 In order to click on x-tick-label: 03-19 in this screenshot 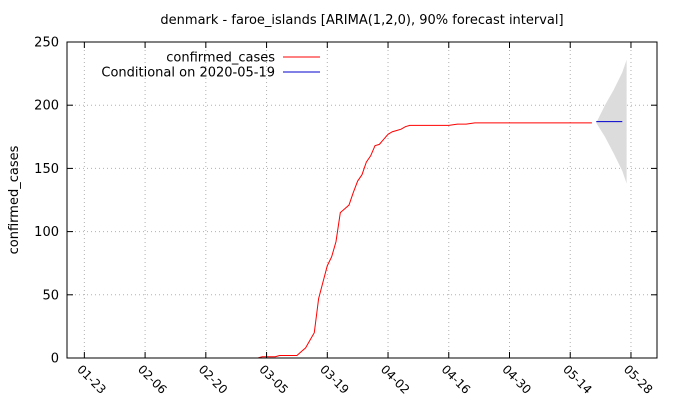, I will do `click(334, 379)`.